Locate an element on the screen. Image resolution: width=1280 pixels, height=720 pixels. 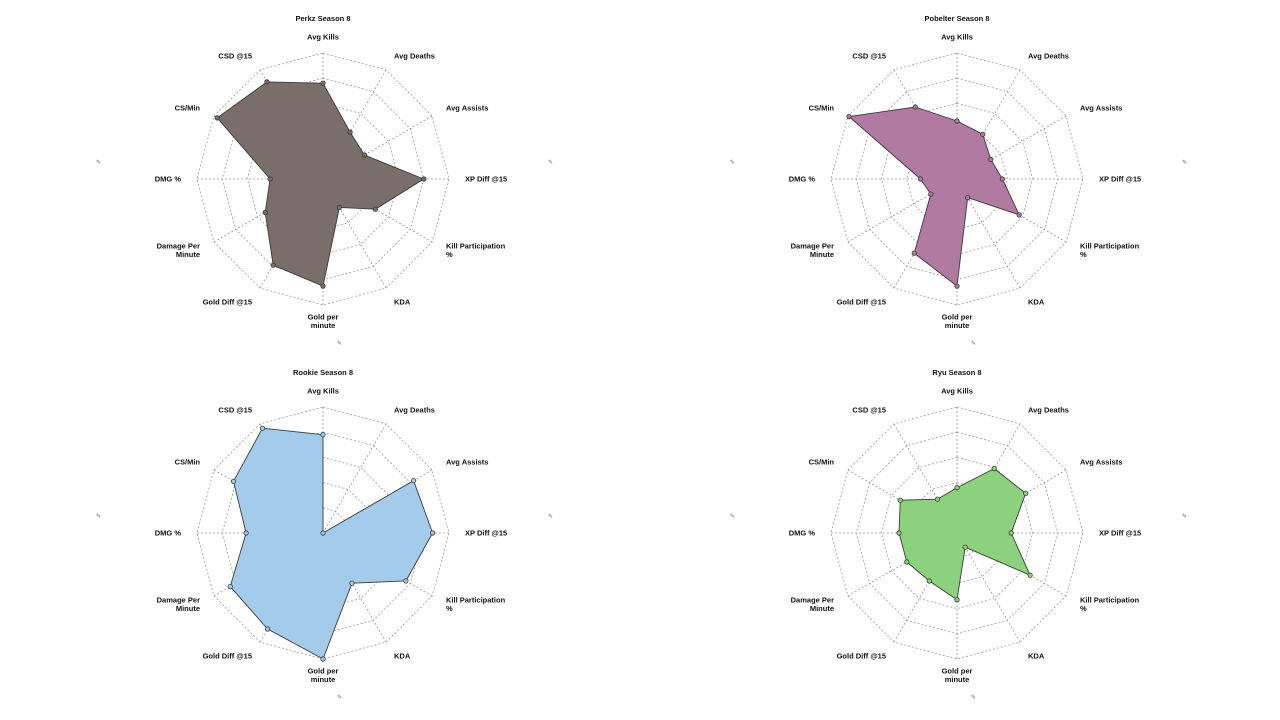
chart-title: Ryu Season 8 is located at coordinates (956, 372).